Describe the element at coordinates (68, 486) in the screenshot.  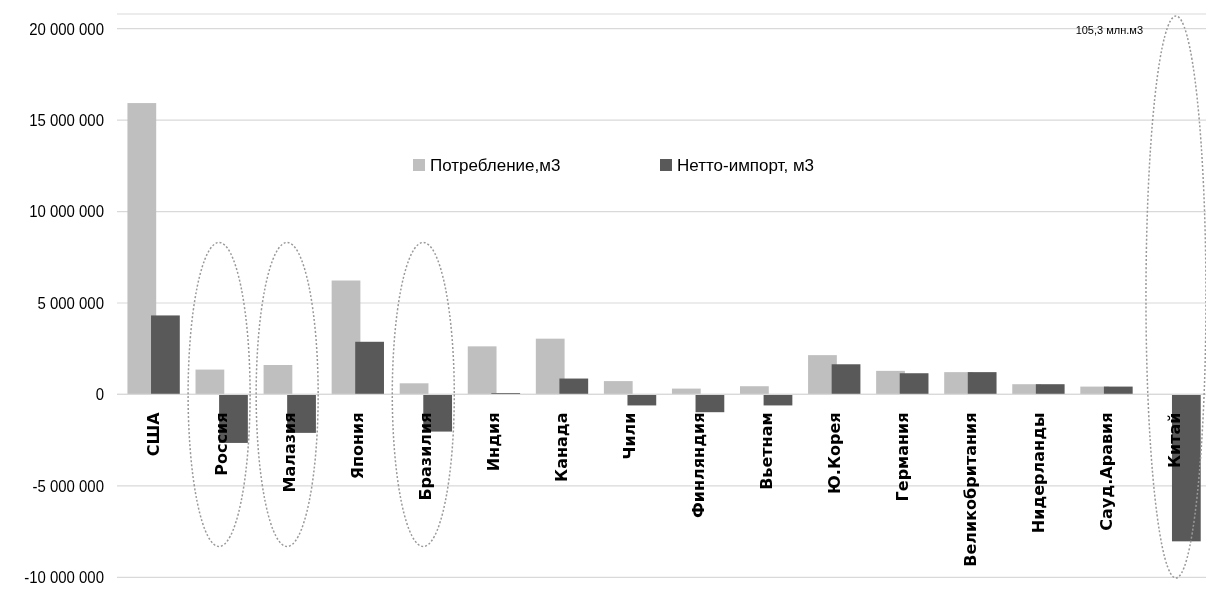
I see `y-tick-label: -5 000 000` at that location.